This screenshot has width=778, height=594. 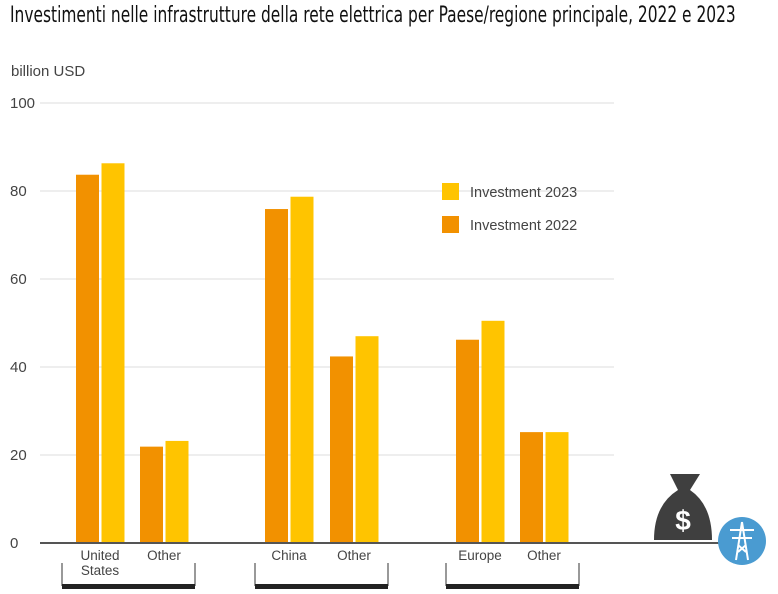 What do you see at coordinates (99, 555) in the screenshot?
I see `x-category-label: United` at bounding box center [99, 555].